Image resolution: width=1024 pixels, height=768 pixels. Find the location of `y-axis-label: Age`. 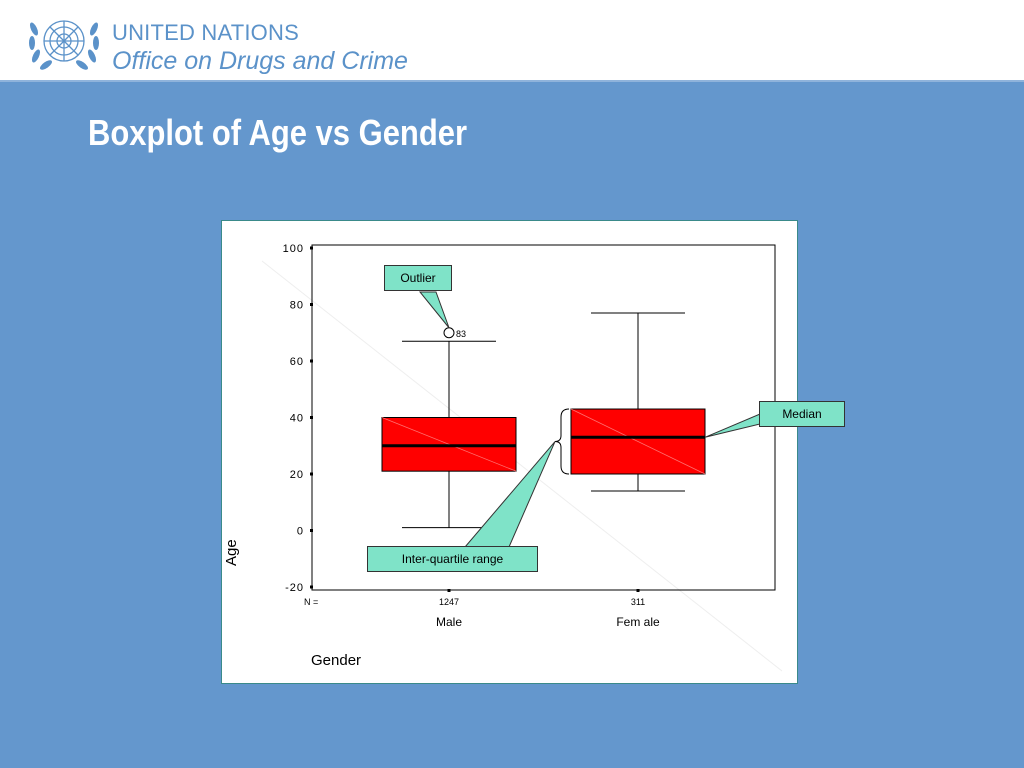

y-axis-label: Age is located at coordinates (231, 552).